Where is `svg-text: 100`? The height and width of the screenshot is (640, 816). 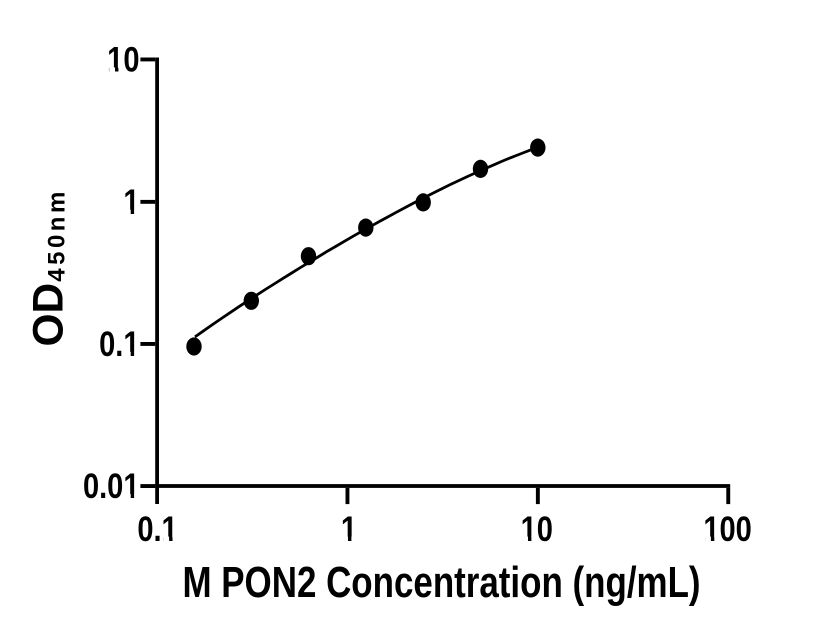
svg-text: 100 is located at coordinates (727, 528).